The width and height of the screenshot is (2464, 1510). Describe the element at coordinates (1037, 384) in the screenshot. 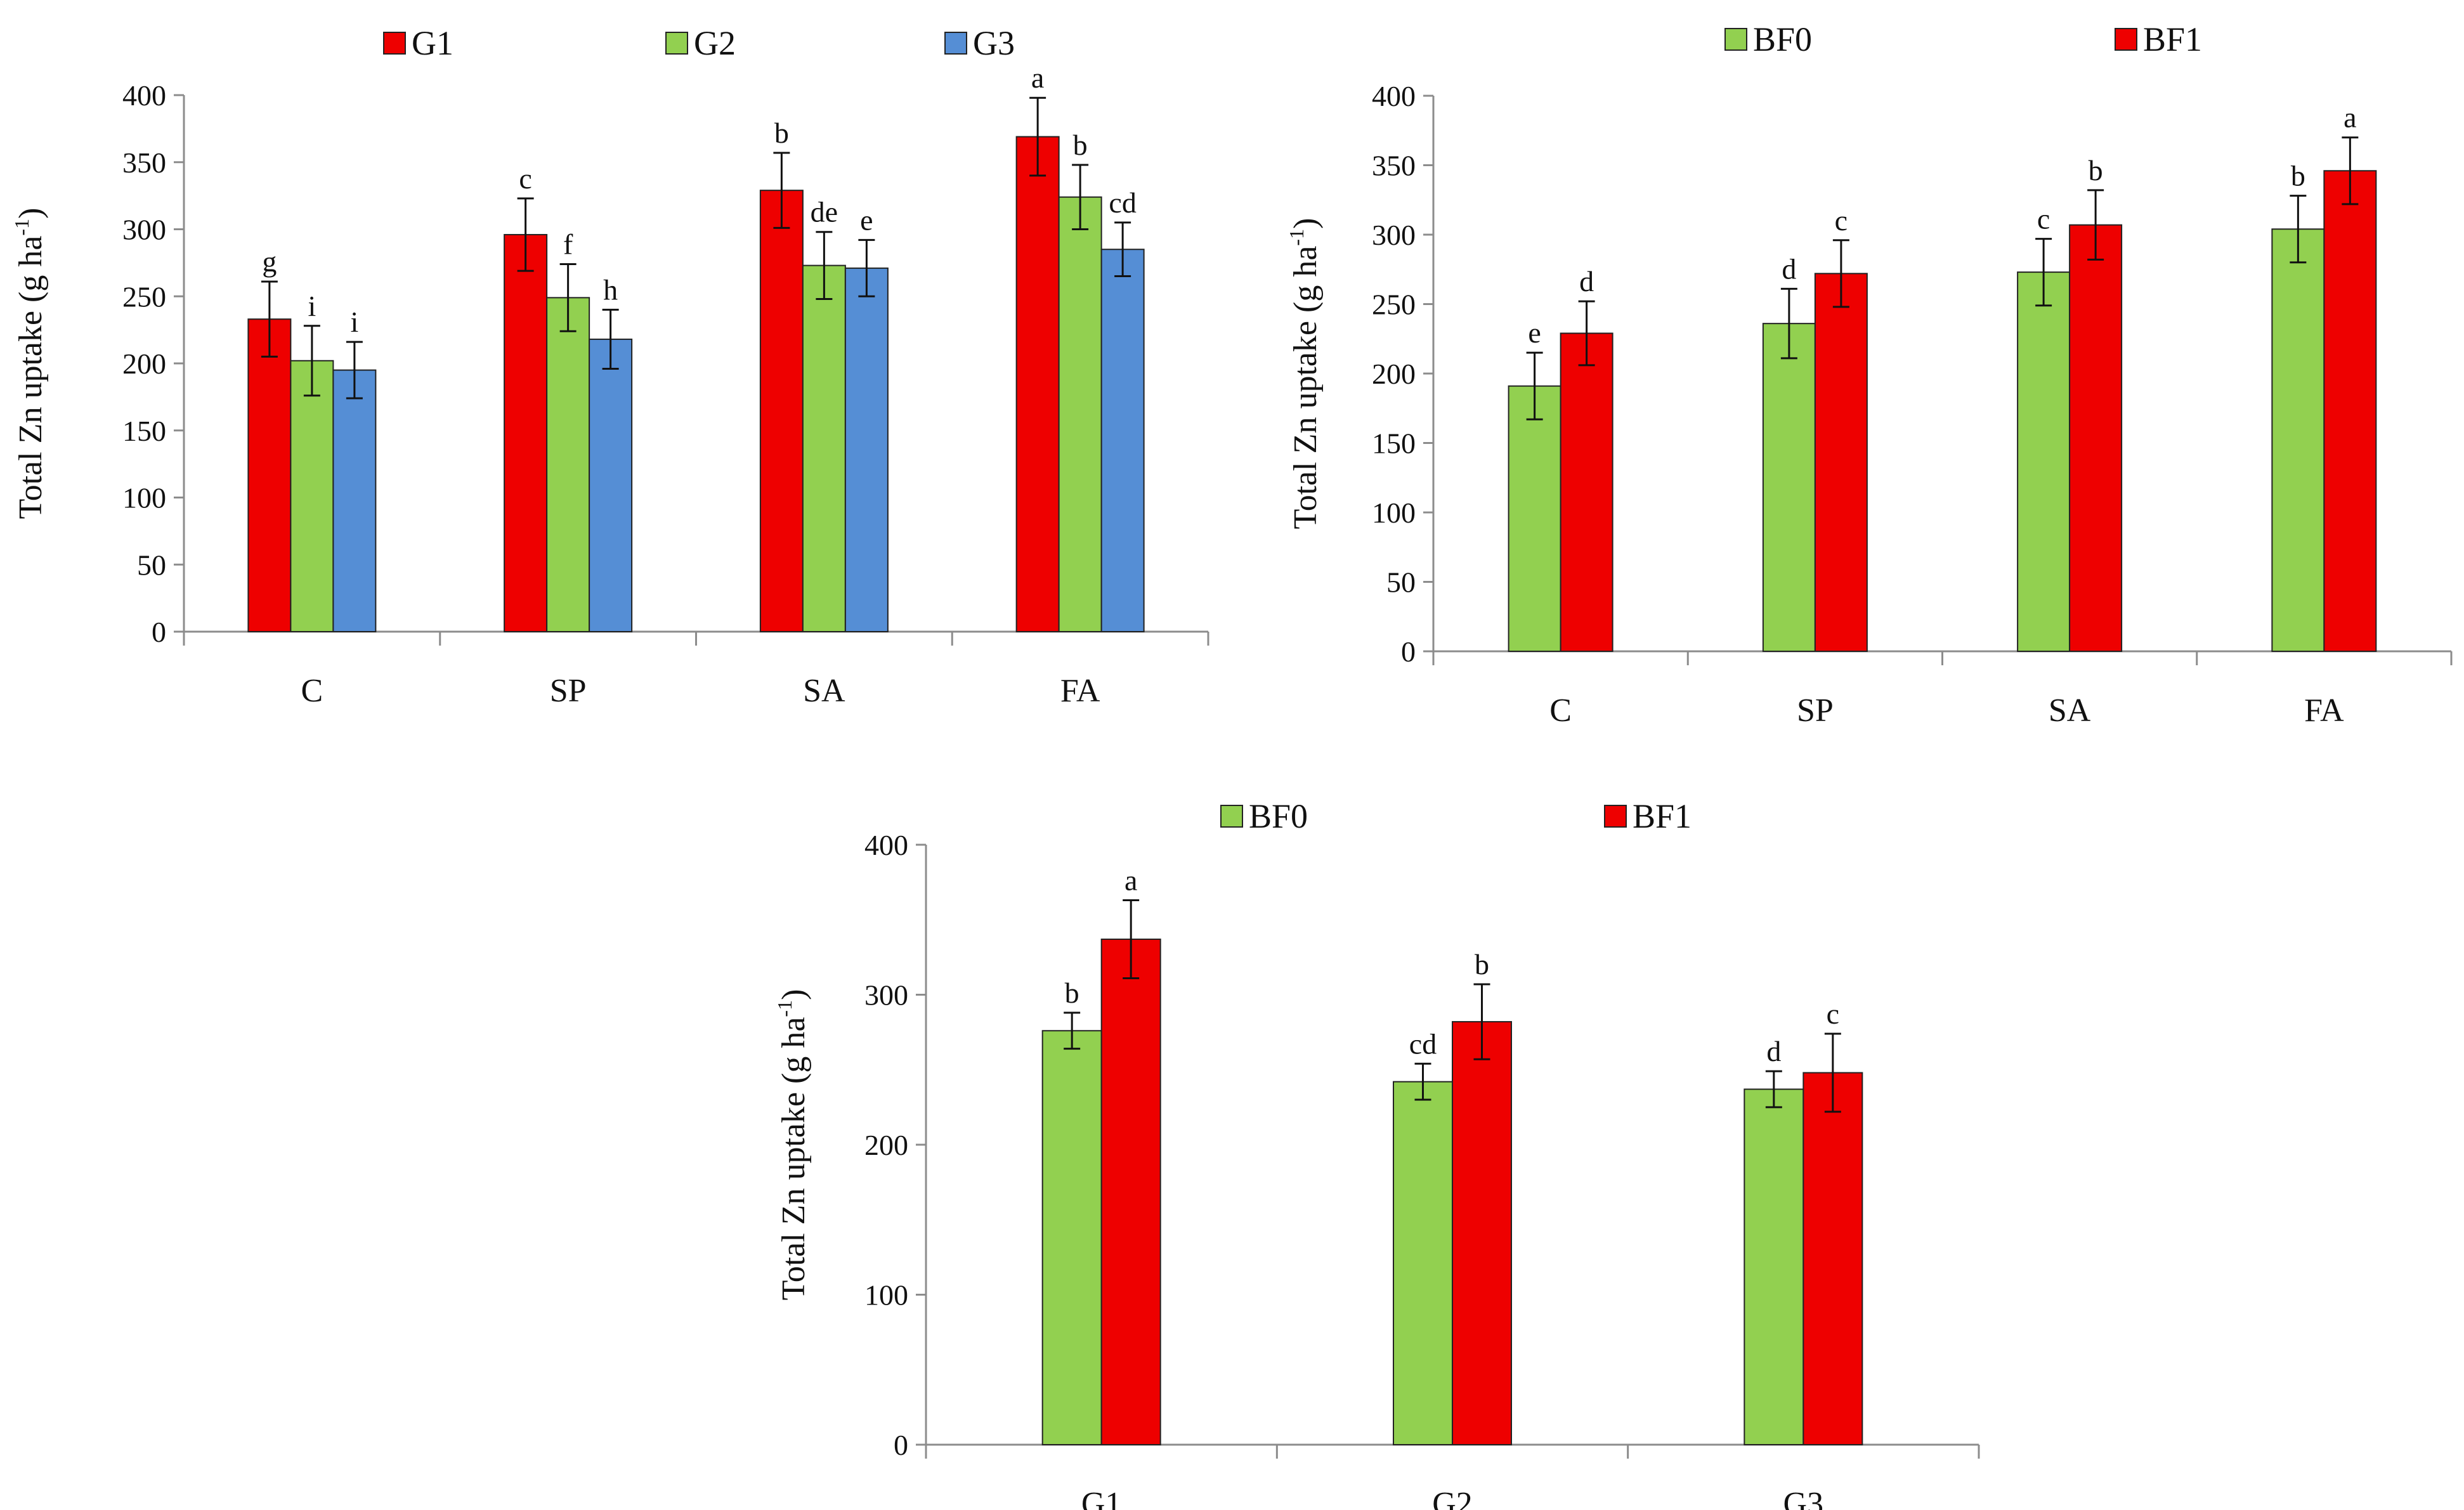

I see `bar-g1-fa` at that location.